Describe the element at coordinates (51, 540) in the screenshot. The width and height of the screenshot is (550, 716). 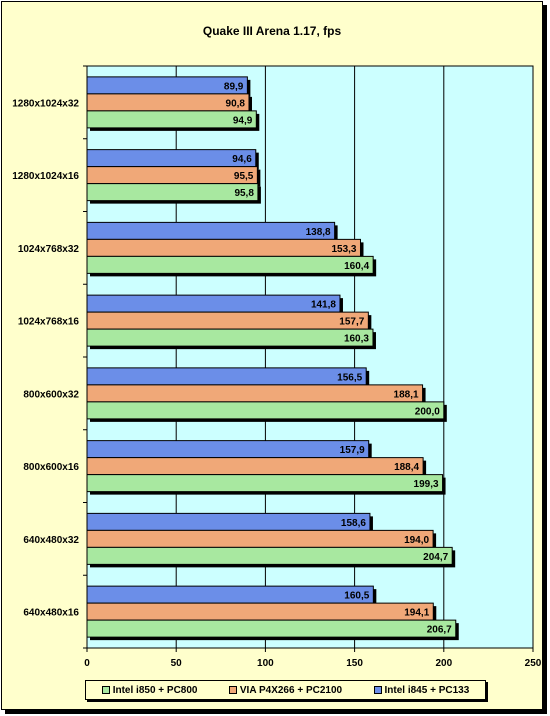
I see `category-label: 640x480x32` at that location.